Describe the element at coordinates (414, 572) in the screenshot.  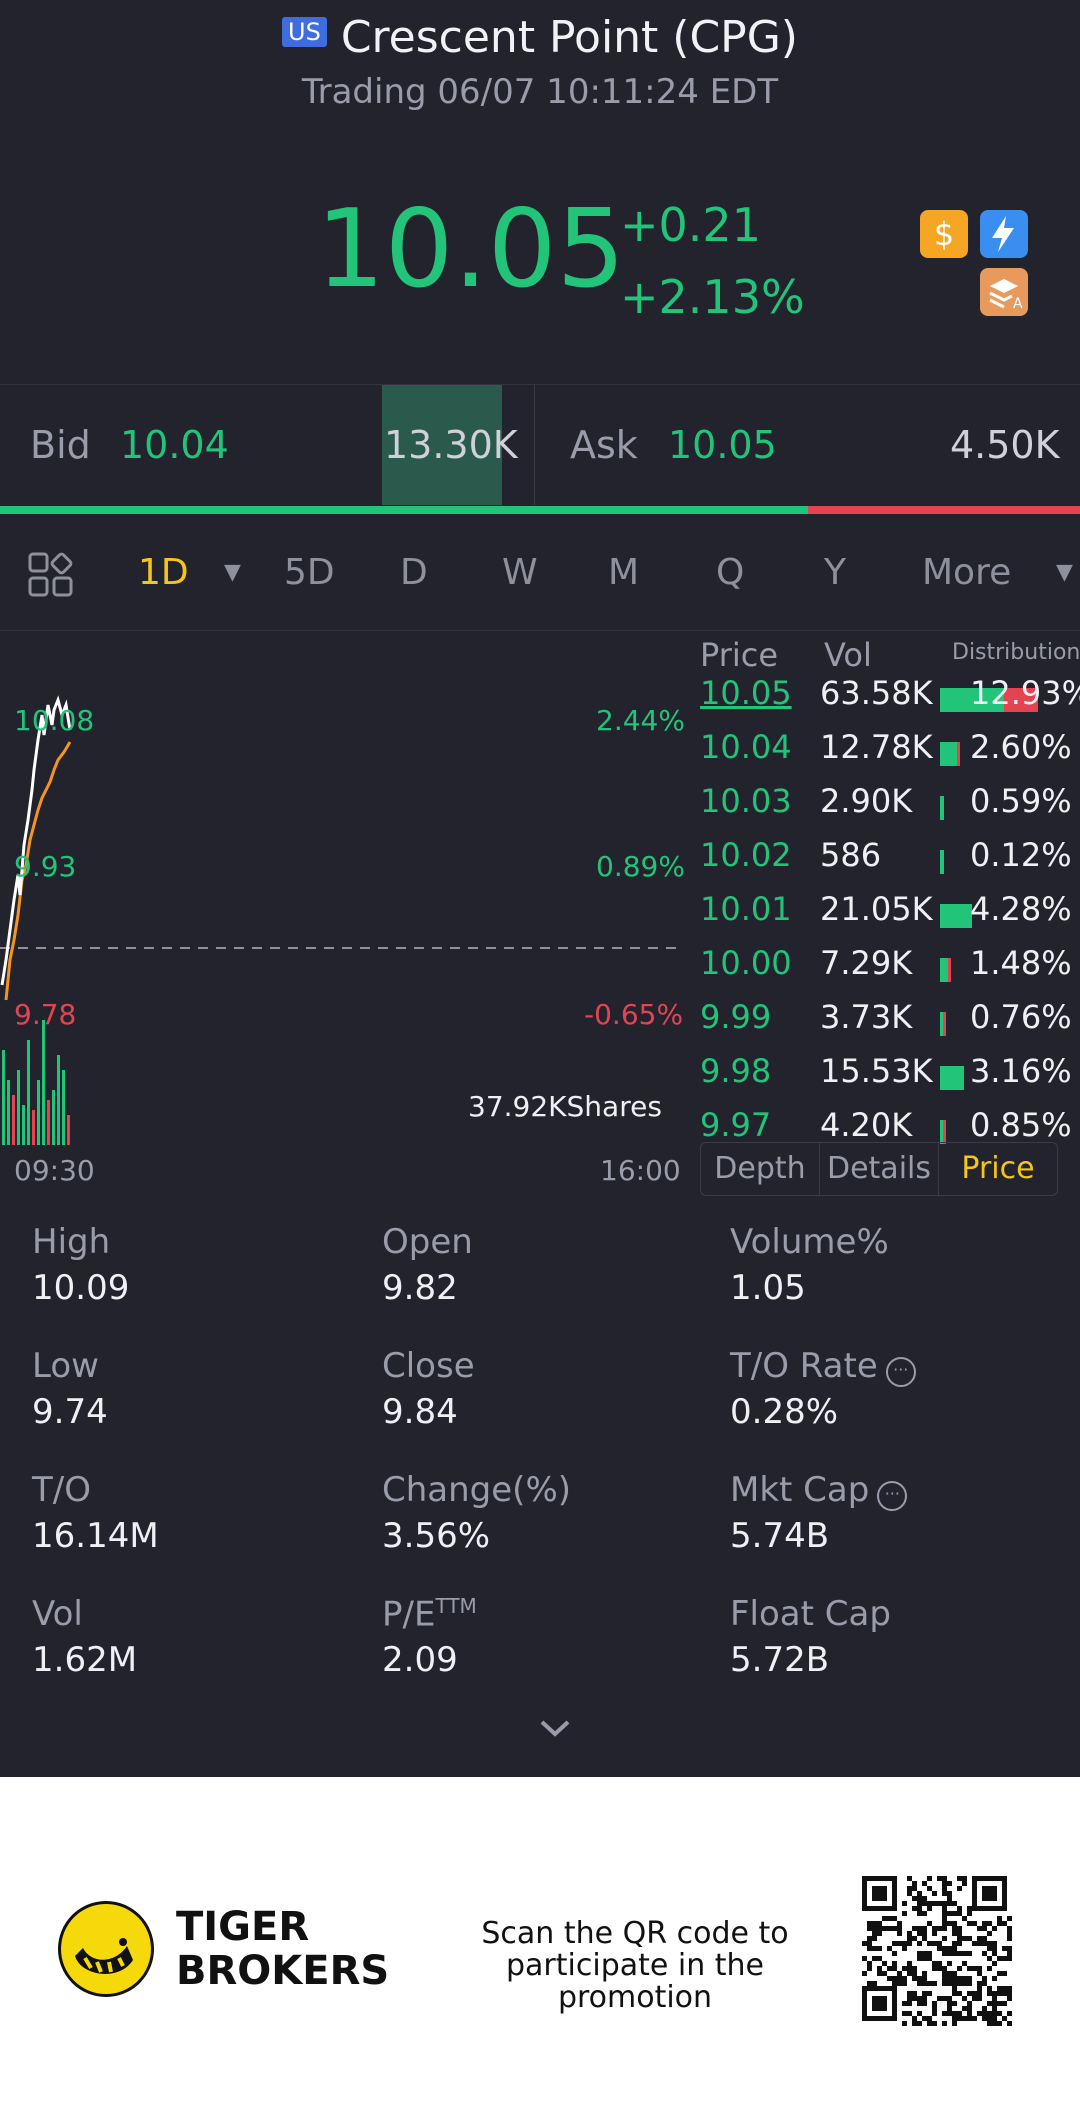
I see `tab-d: D` at that location.